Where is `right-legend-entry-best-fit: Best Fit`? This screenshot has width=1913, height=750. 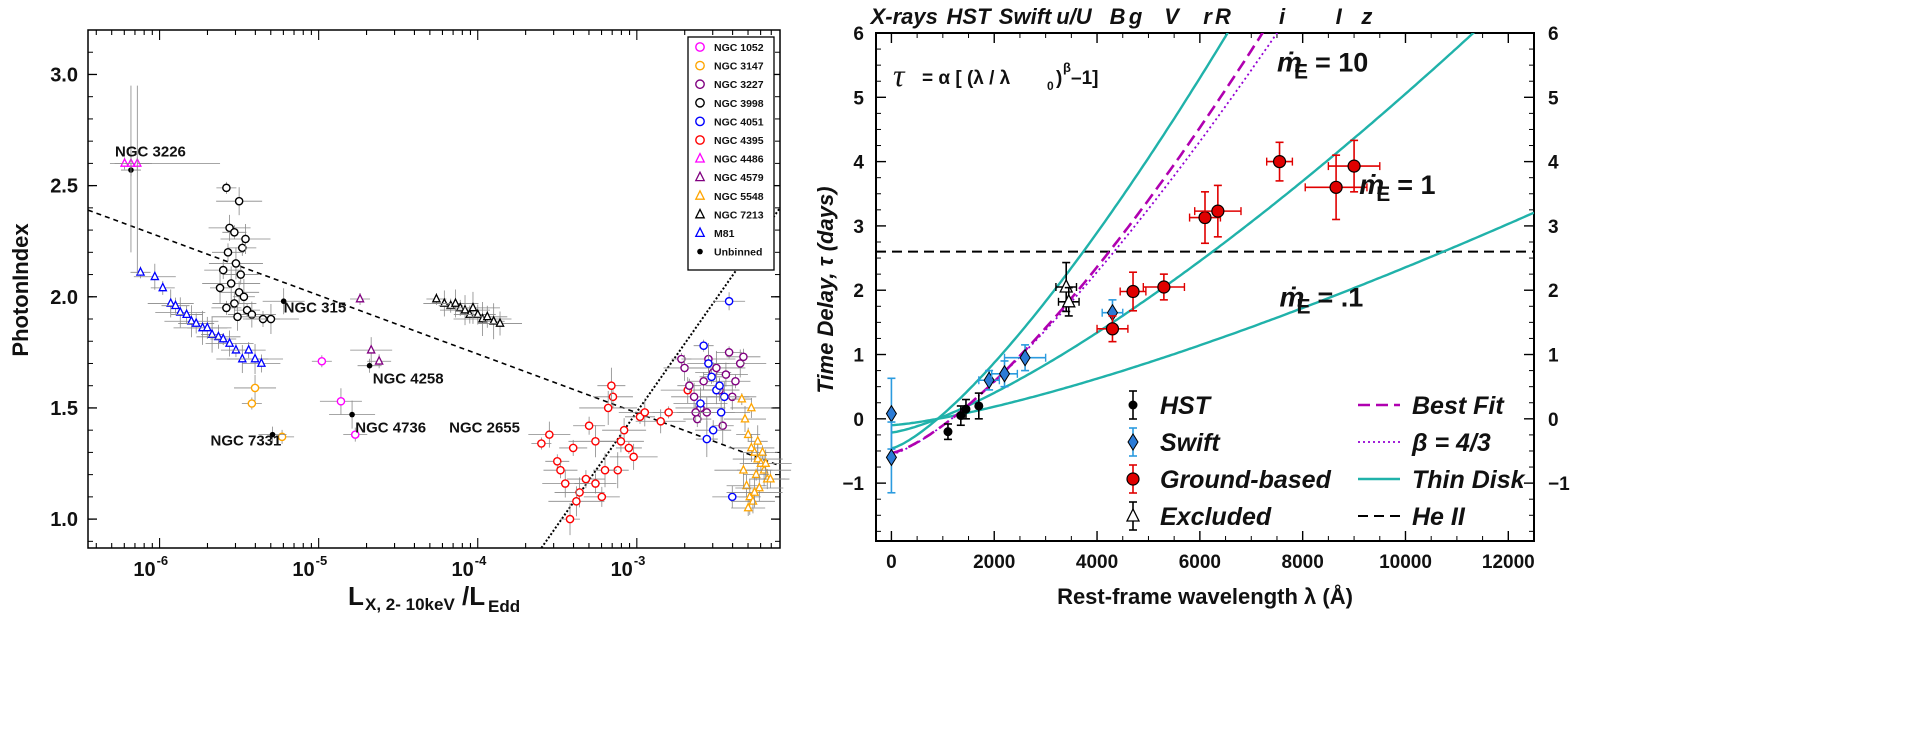
right-legend-entry-best-fit: Best Fit is located at coordinates (1431, 406).